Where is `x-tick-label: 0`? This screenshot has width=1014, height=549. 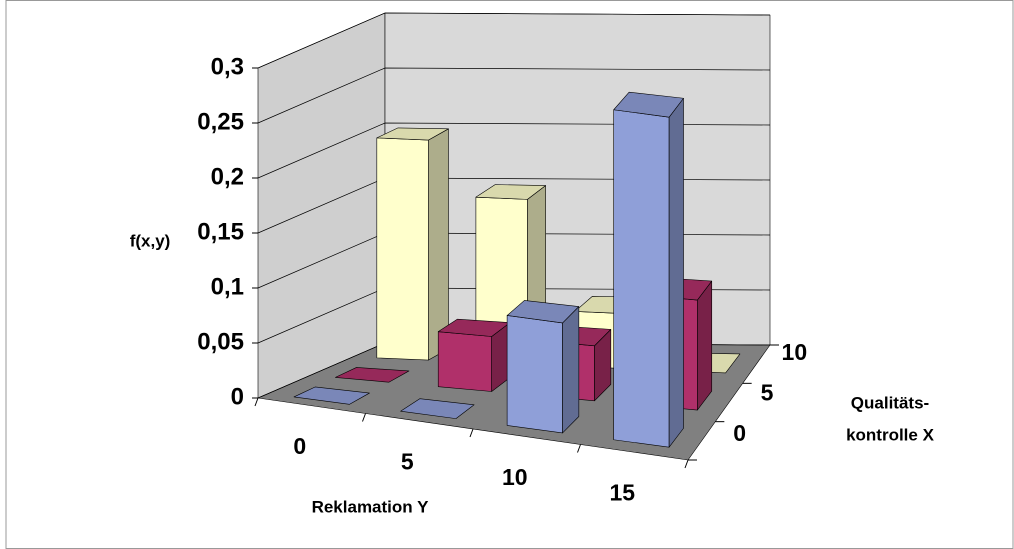 x-tick-label: 0 is located at coordinates (299, 446).